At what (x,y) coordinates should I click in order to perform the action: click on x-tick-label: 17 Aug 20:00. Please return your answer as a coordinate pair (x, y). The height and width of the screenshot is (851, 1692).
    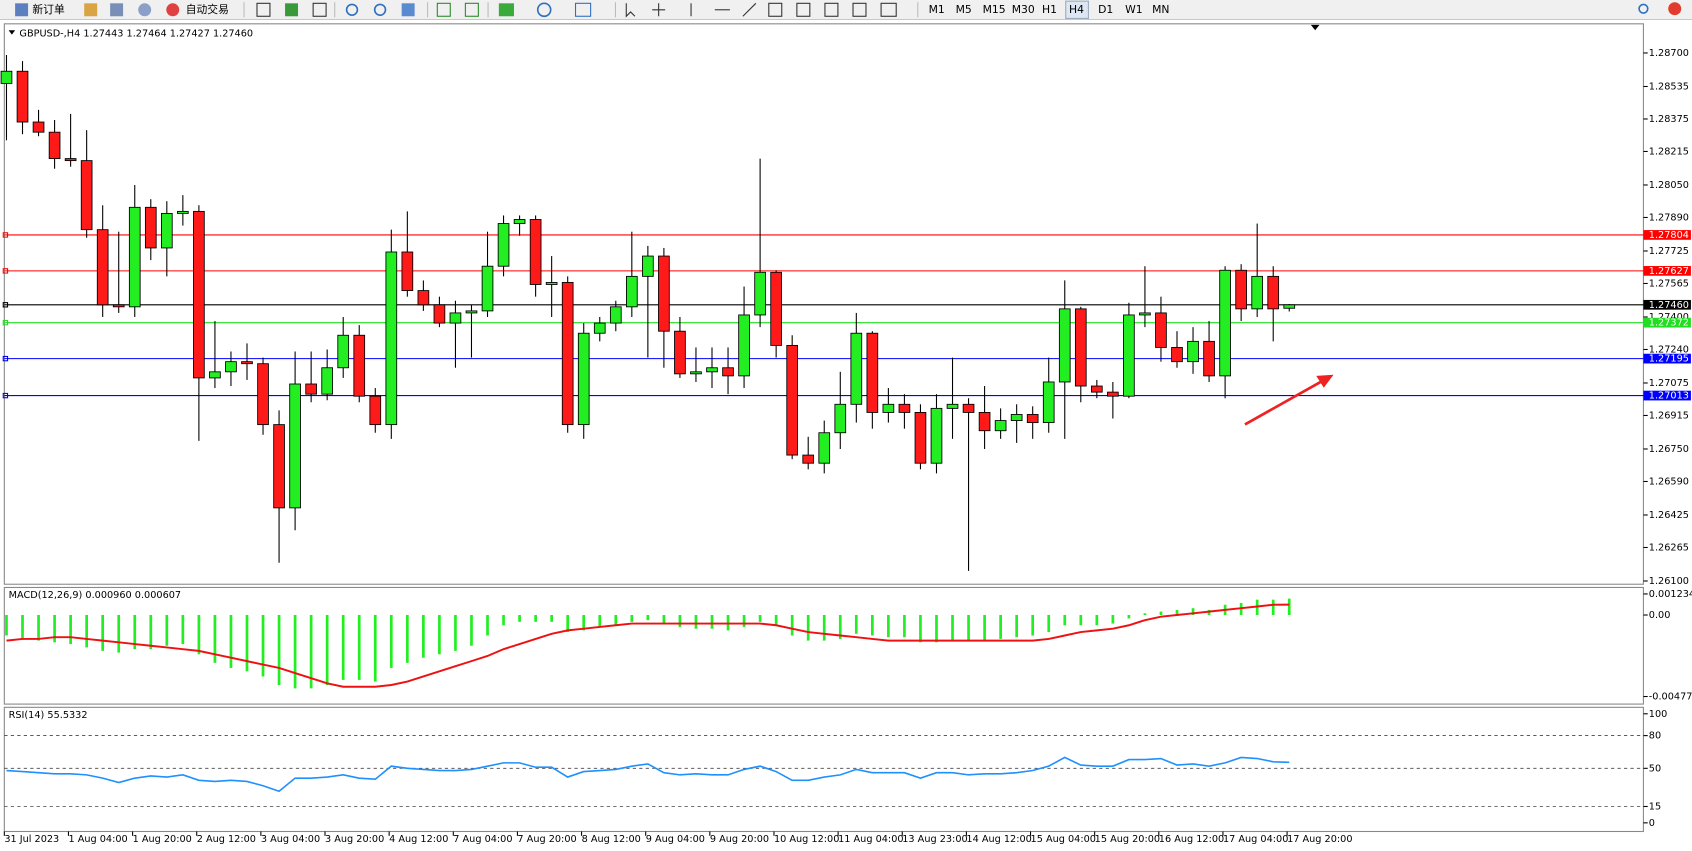
    Looking at the image, I should click on (1319, 839).